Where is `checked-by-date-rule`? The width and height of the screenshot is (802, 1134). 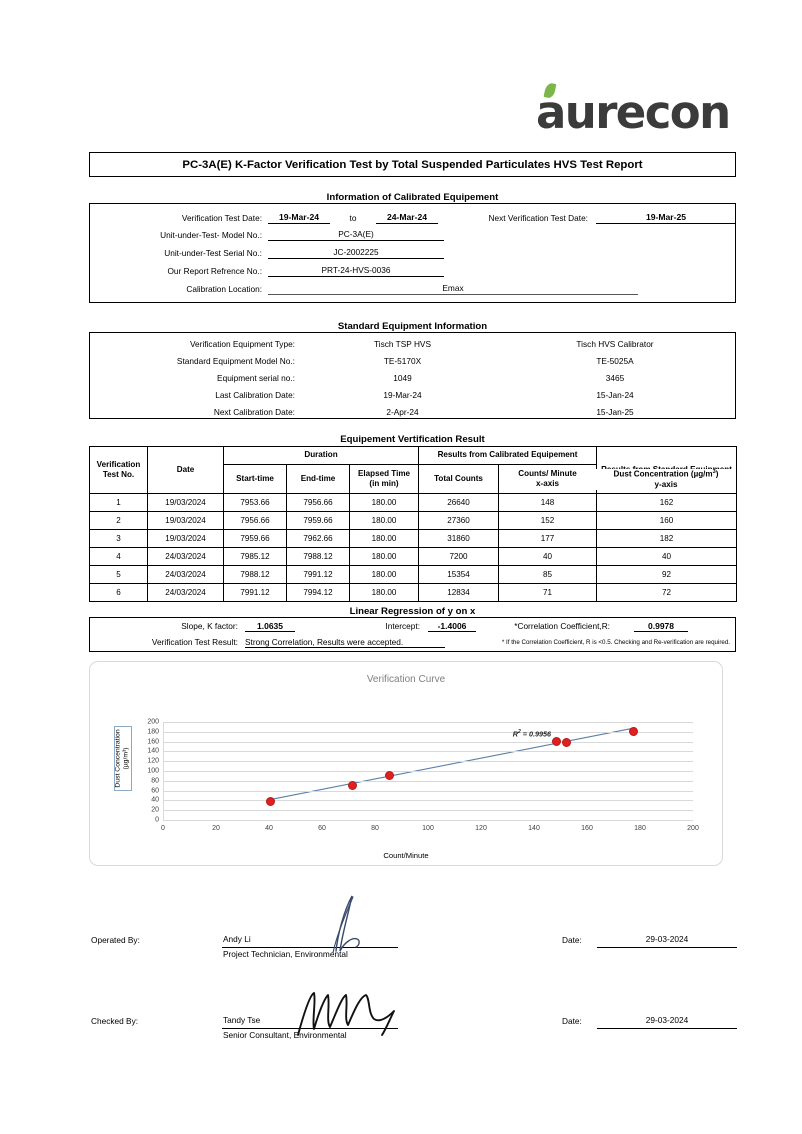 checked-by-date-rule is located at coordinates (667, 1028).